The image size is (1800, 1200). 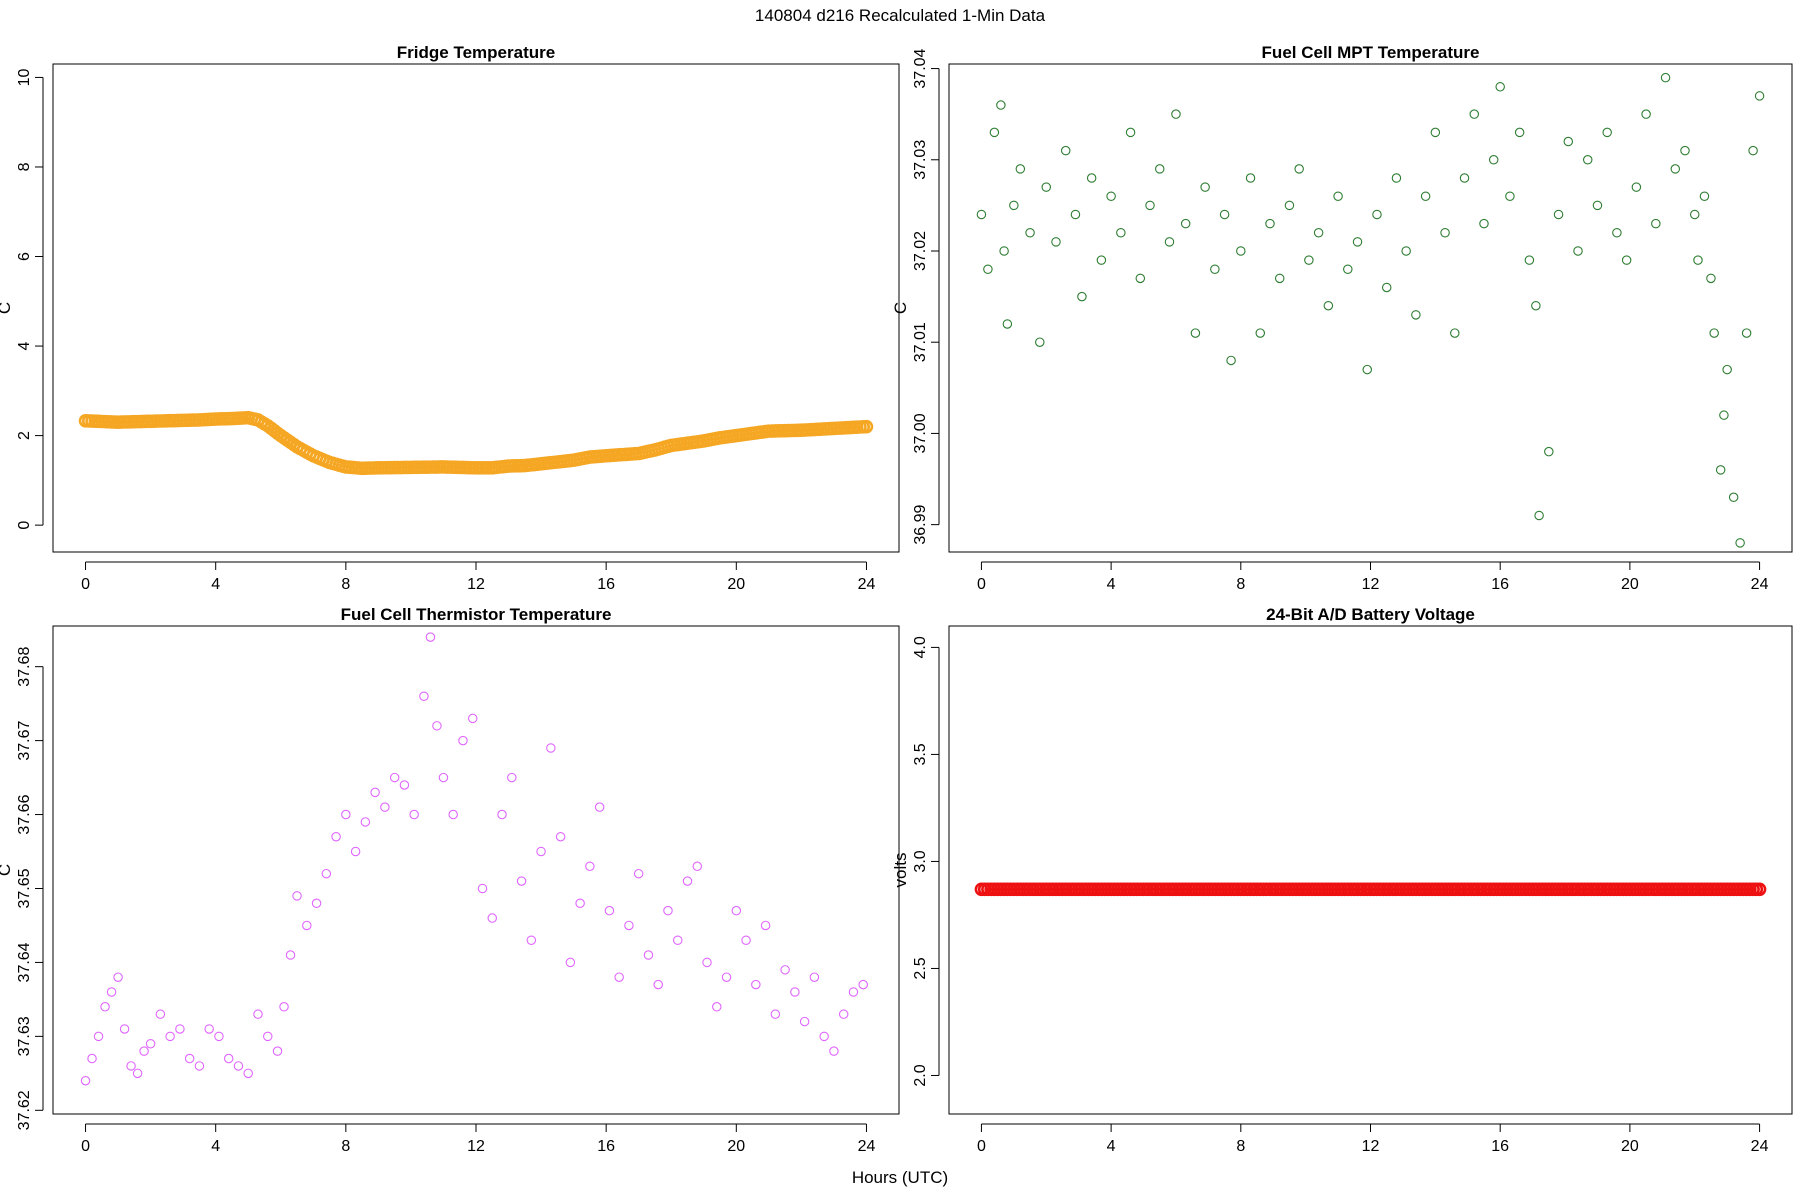 I want to click on y-tick-label: 4, so click(x=24, y=346).